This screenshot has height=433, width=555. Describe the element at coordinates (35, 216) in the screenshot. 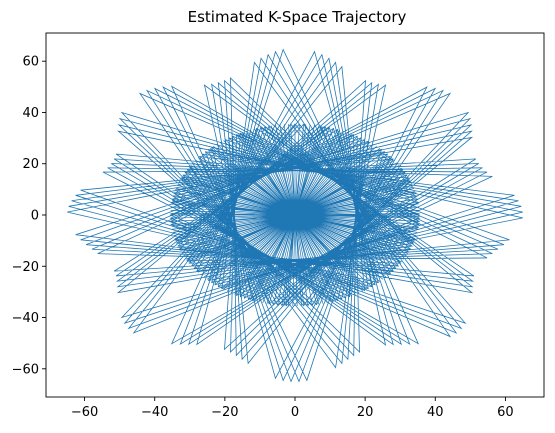

I see `y-tick-label: 0` at that location.